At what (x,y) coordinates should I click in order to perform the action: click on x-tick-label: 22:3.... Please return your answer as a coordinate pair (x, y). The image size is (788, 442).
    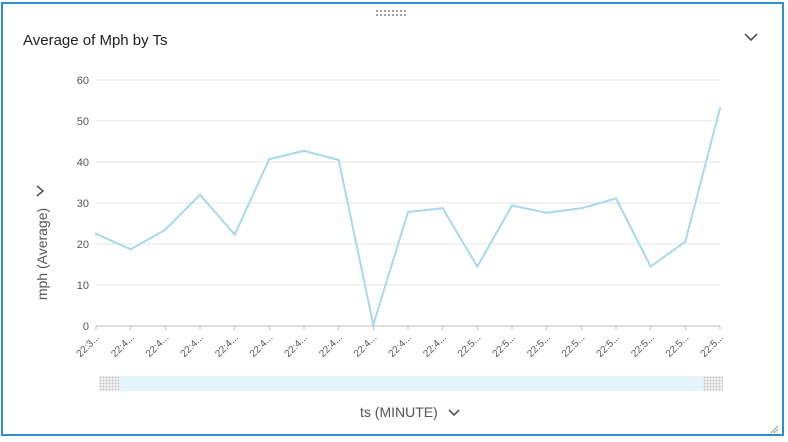
    Looking at the image, I should click on (88, 345).